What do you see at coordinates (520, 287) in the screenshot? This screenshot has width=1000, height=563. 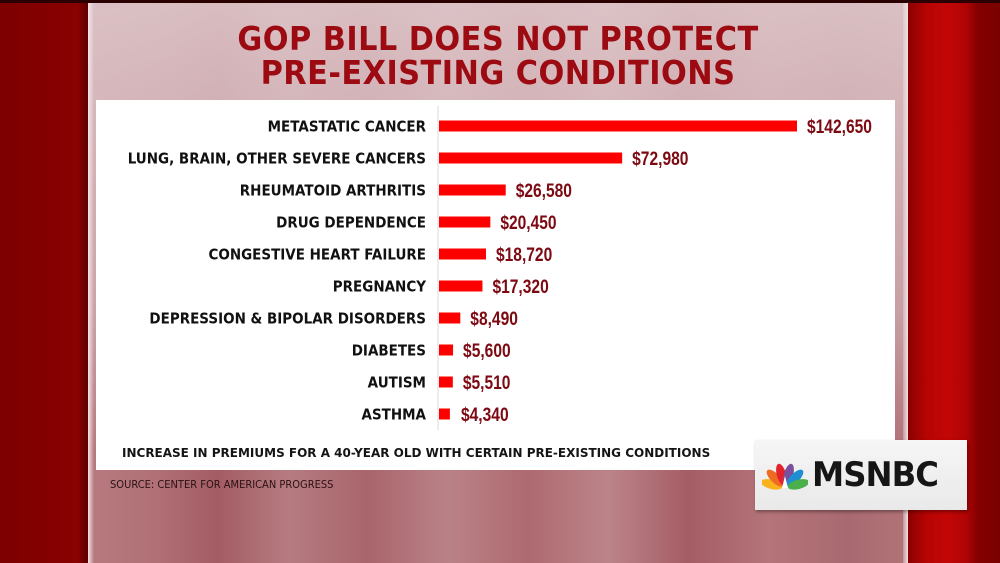 I see `value-label: $17,320` at bounding box center [520, 287].